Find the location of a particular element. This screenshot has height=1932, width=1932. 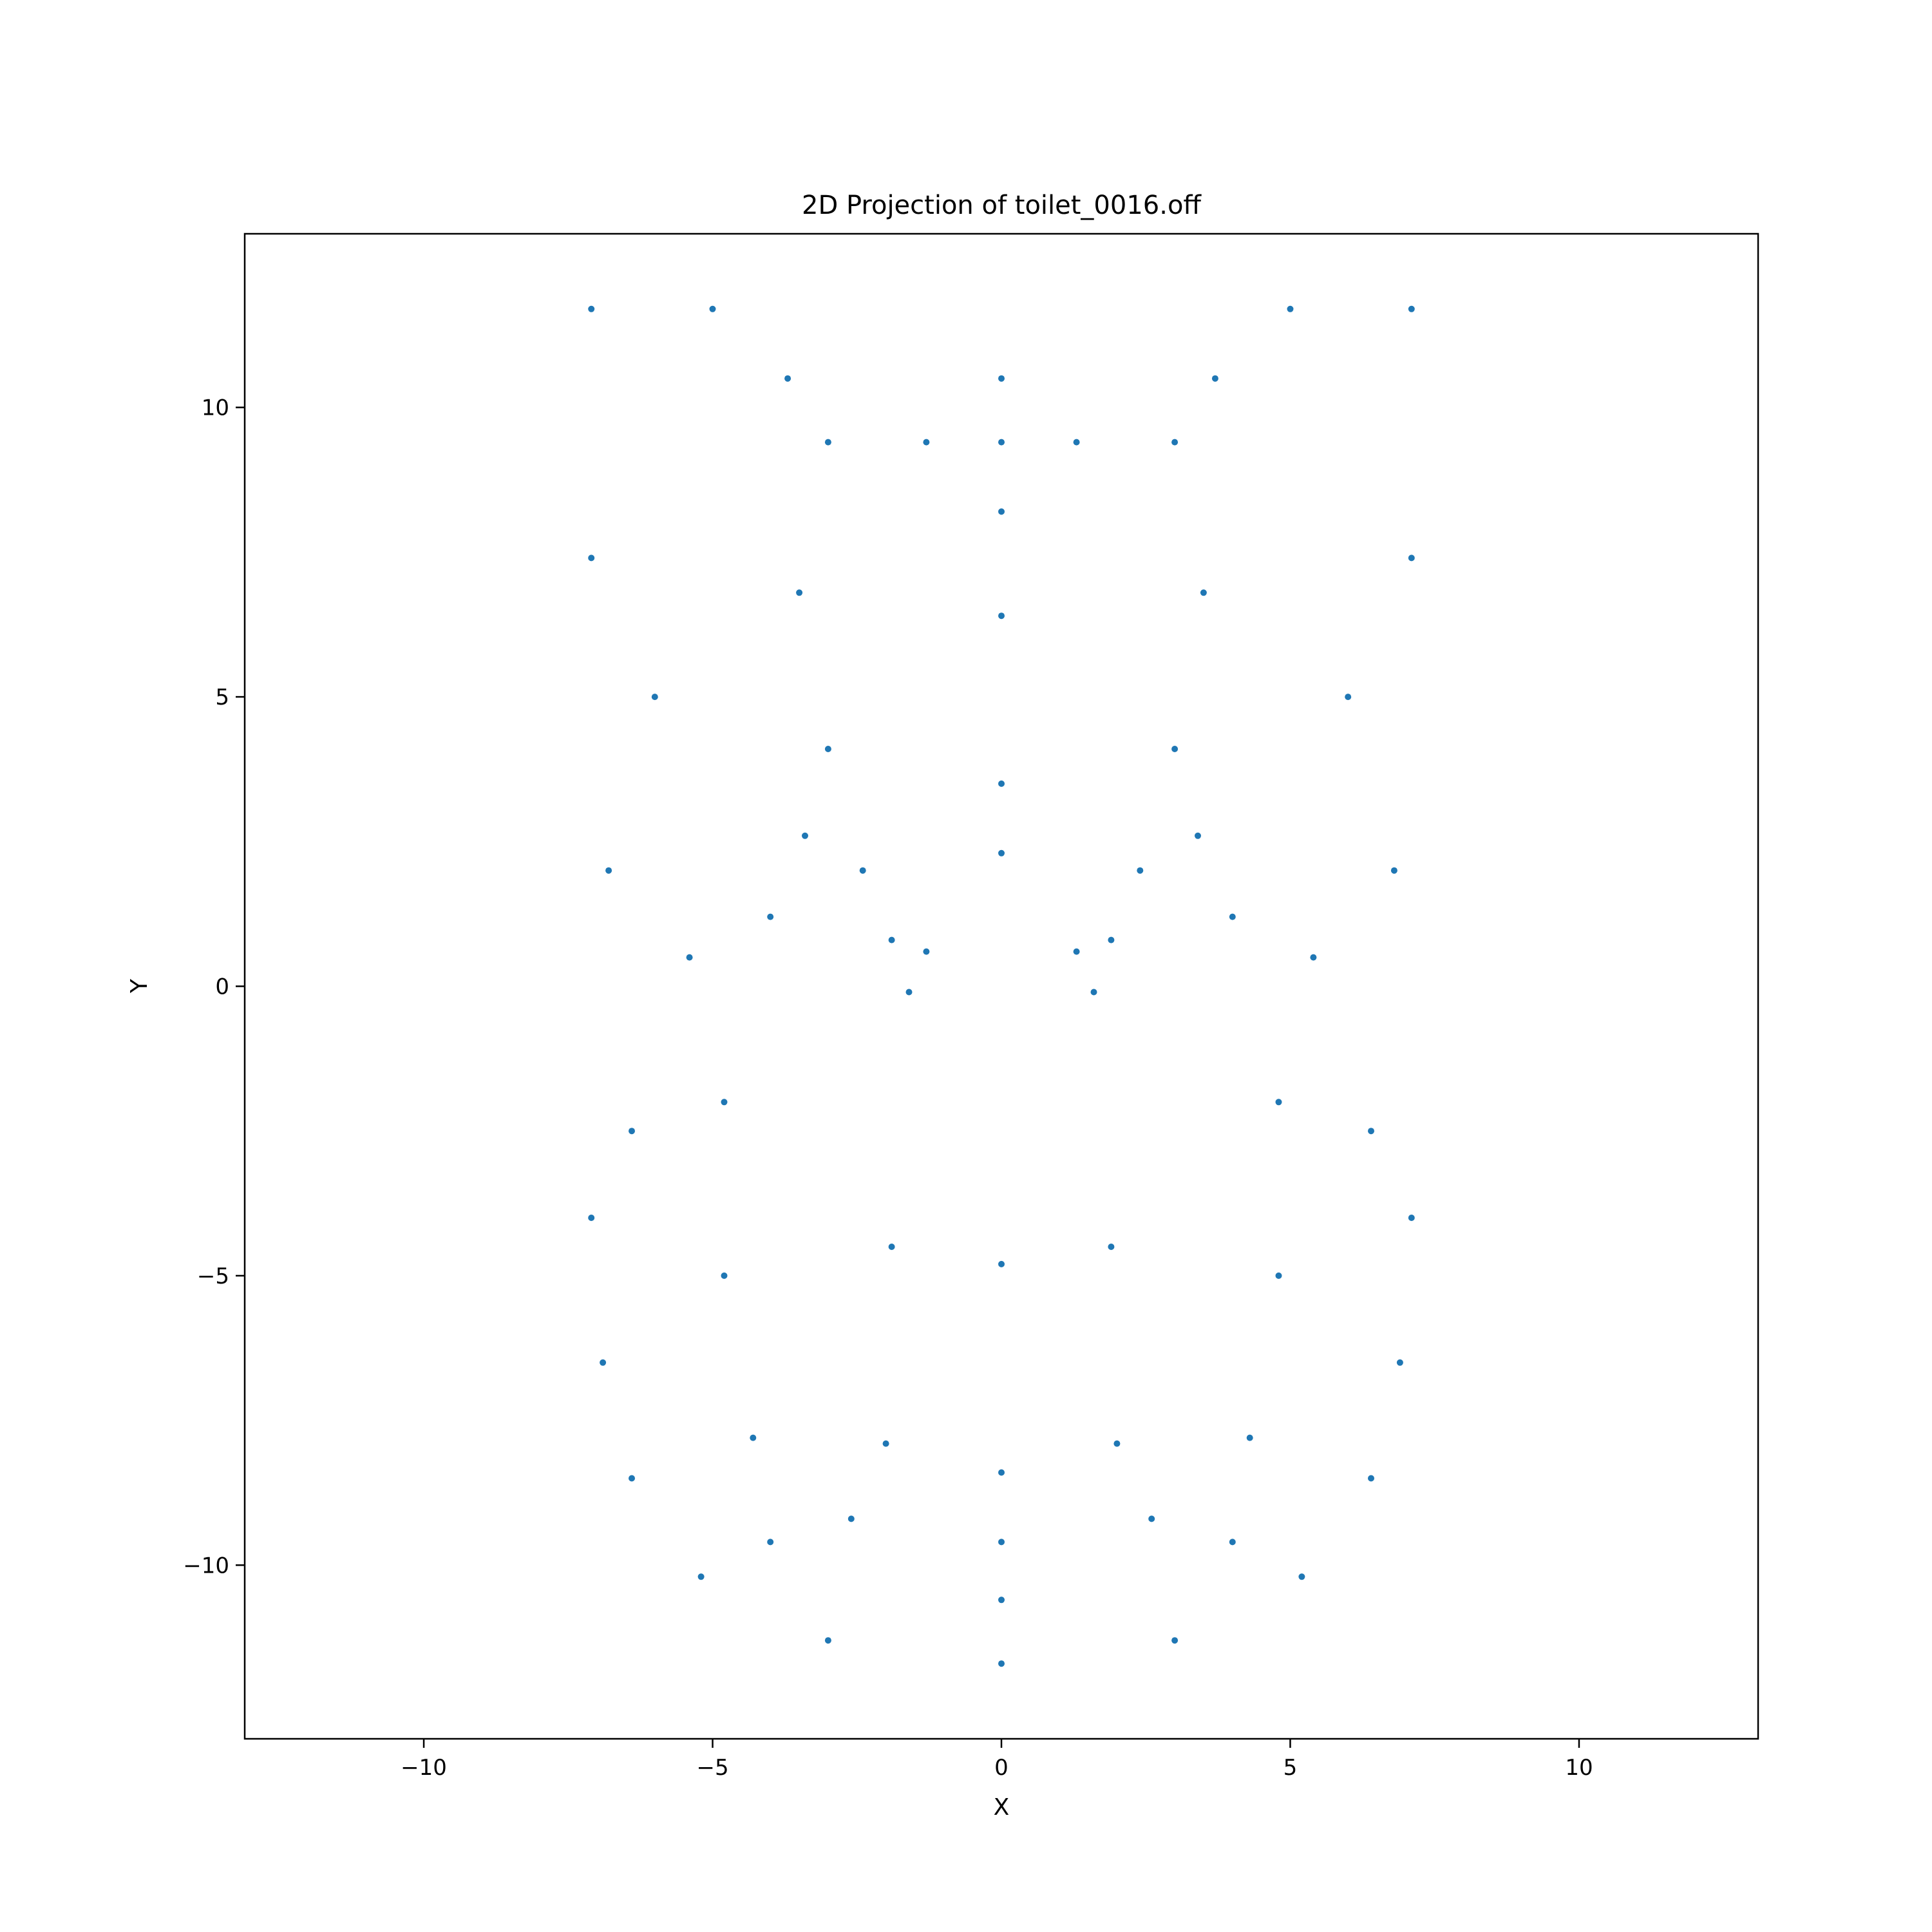

x-ticks: −10 −5 0 5 10 is located at coordinates (997, 1760).